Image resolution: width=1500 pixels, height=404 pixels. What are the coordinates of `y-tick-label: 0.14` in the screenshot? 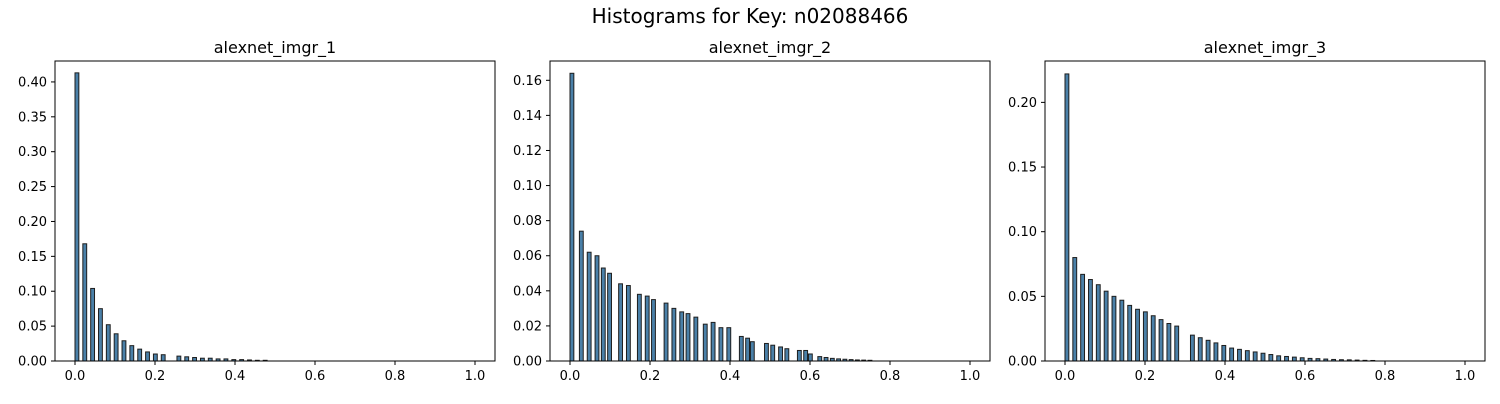 It's located at (527, 116).